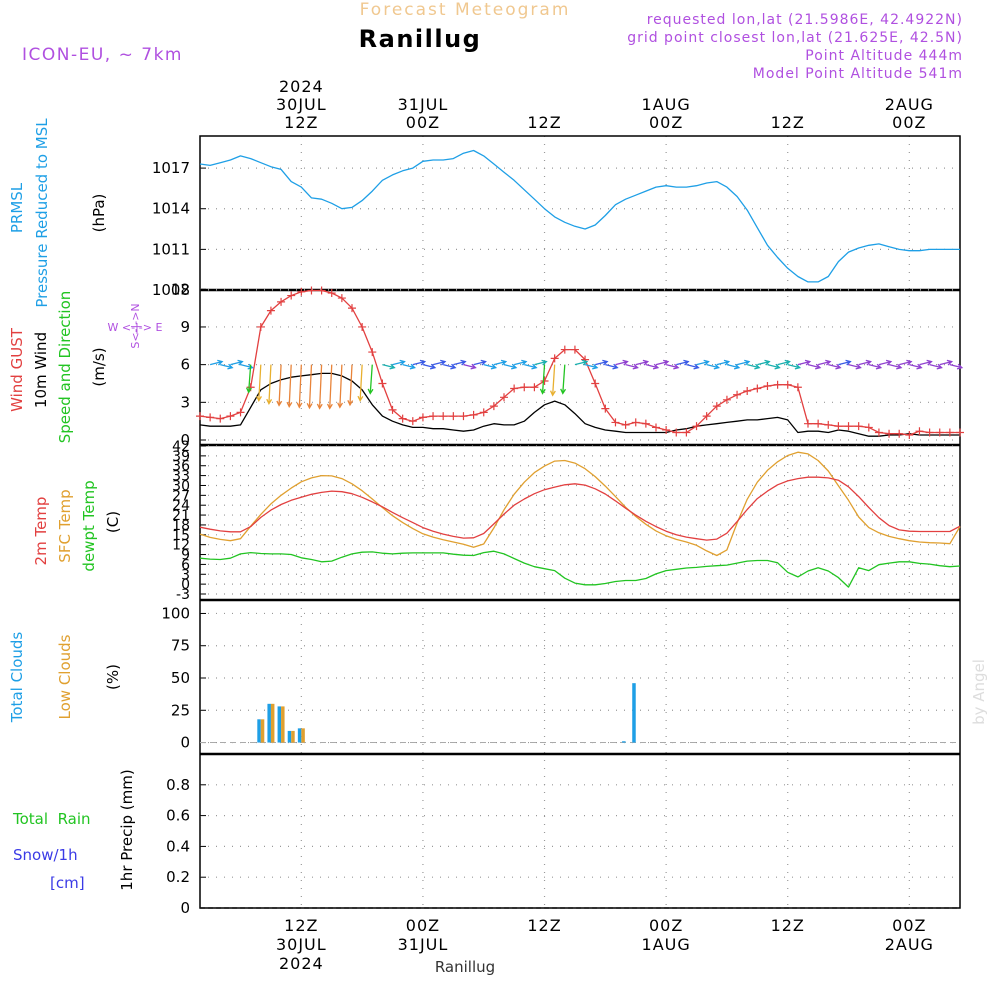 Image resolution: width=1000 pixels, height=1000 pixels. I want to click on footer-station: Ranillug, so click(465, 967).